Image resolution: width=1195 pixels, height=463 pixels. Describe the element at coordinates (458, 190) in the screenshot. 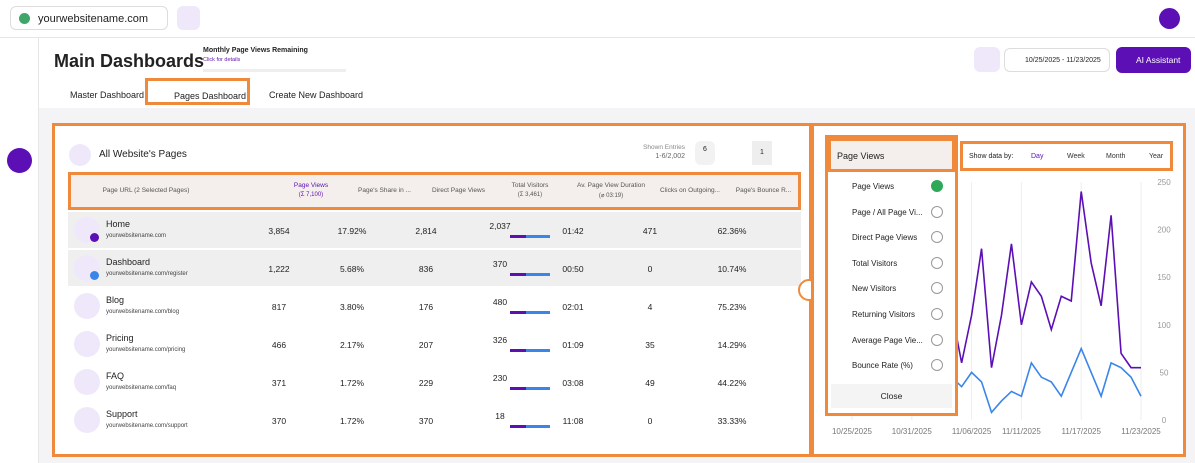

I see `column-header: Direct Page Views` at that location.